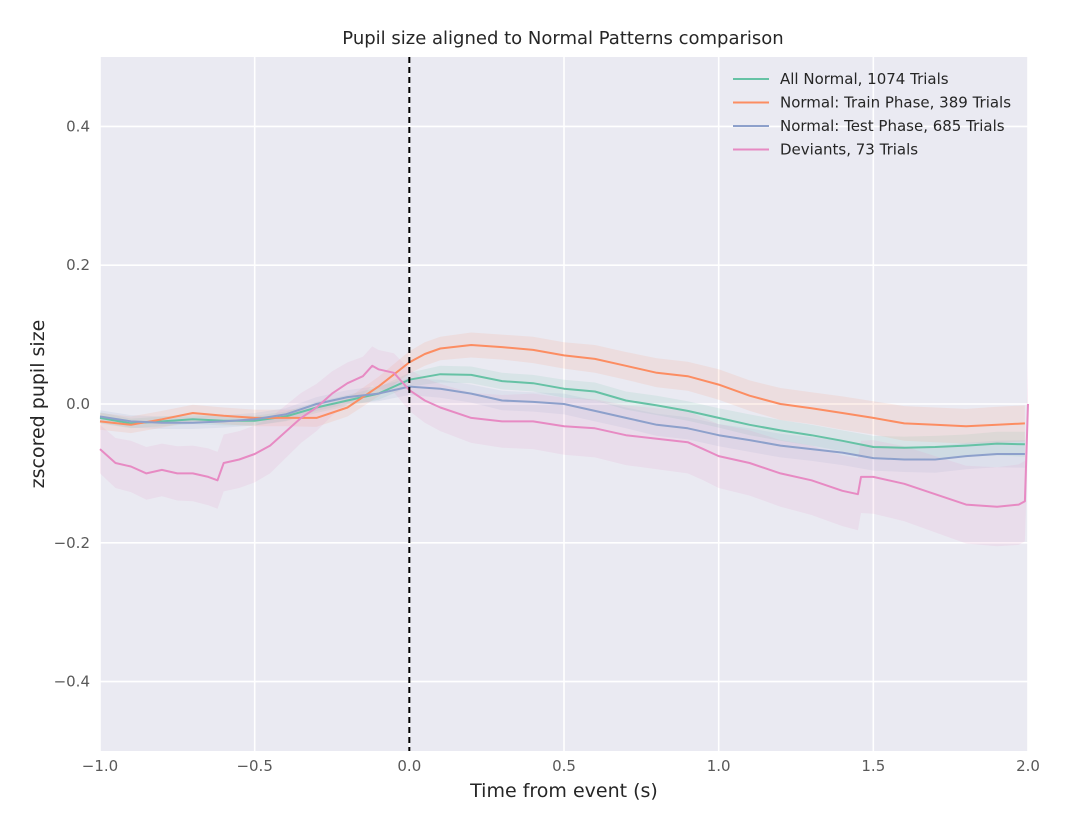  I want to click on x-axis-ticks: −1.0 −0.5 0.0 0.5 1.0 1.5 2.0, so click(561, 766).